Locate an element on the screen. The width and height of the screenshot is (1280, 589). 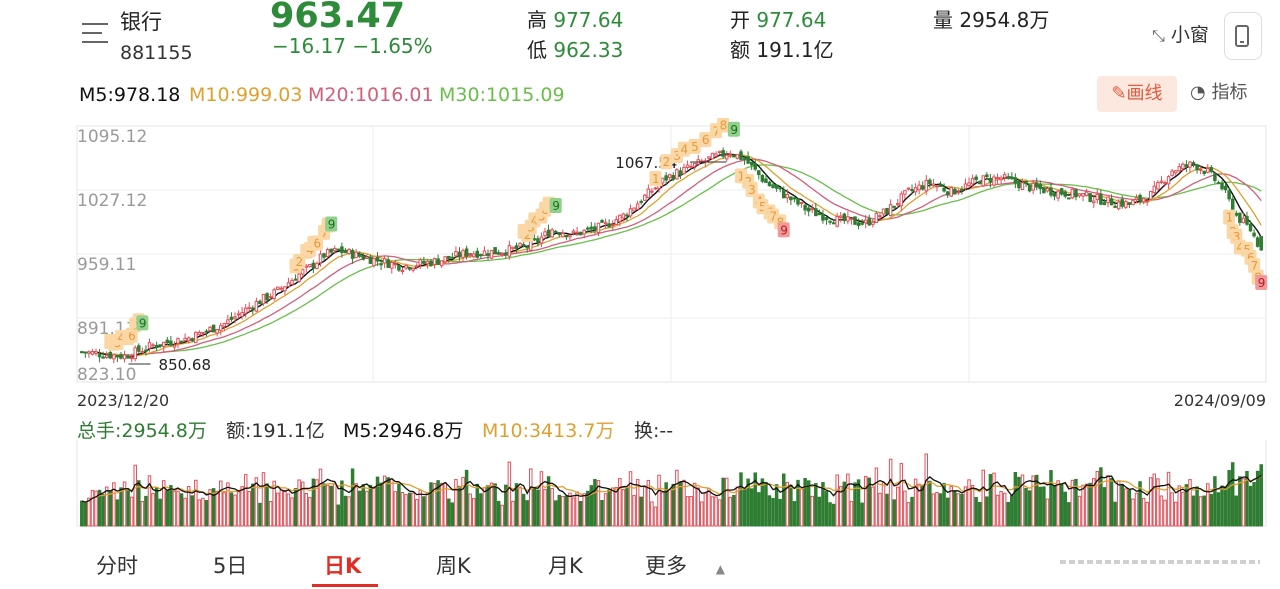
high-value: 977.64 is located at coordinates (588, 20).